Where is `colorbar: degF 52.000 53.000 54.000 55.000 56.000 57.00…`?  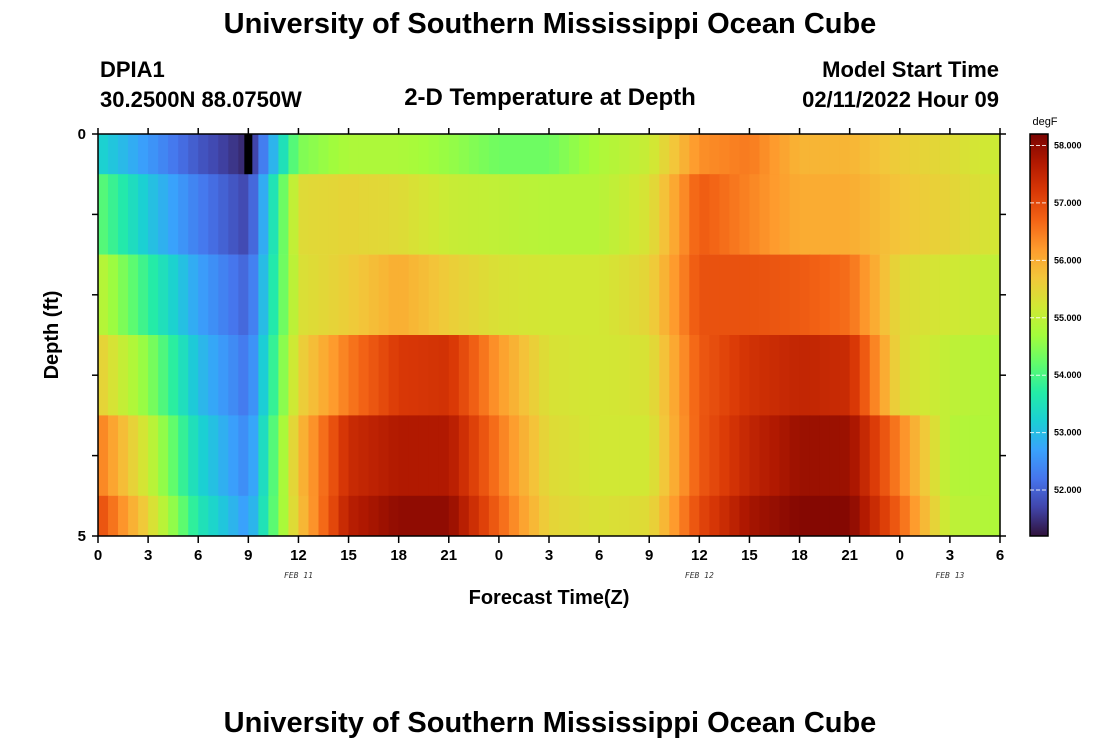
colorbar: degF 52.000 53.000 54.000 55.000 56.000 57.00… is located at coordinates (1055, 326).